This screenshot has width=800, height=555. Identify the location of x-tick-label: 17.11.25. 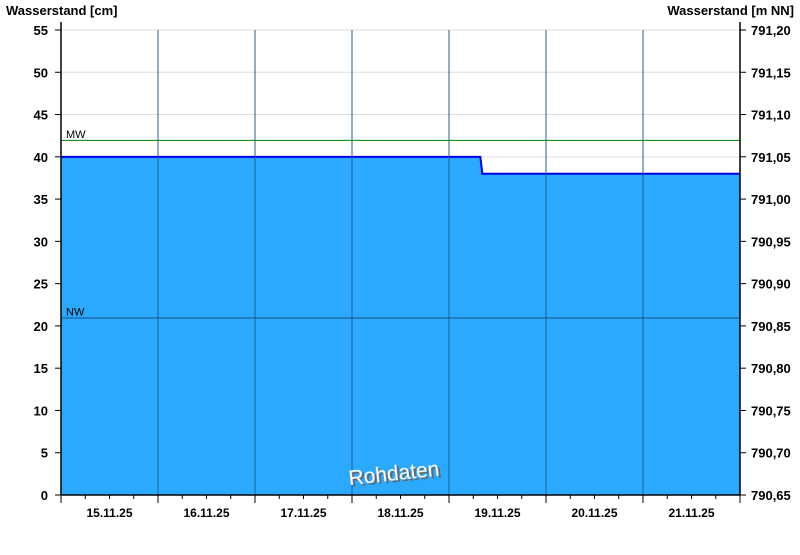
(303, 513).